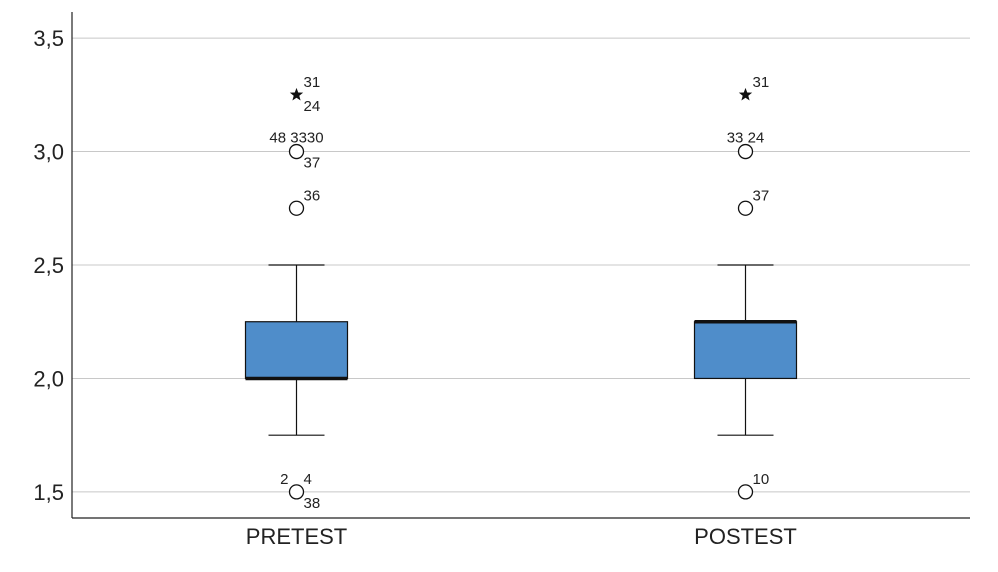  Describe the element at coordinates (761, 479) in the screenshot. I see `outlier-case-label: 10` at that location.